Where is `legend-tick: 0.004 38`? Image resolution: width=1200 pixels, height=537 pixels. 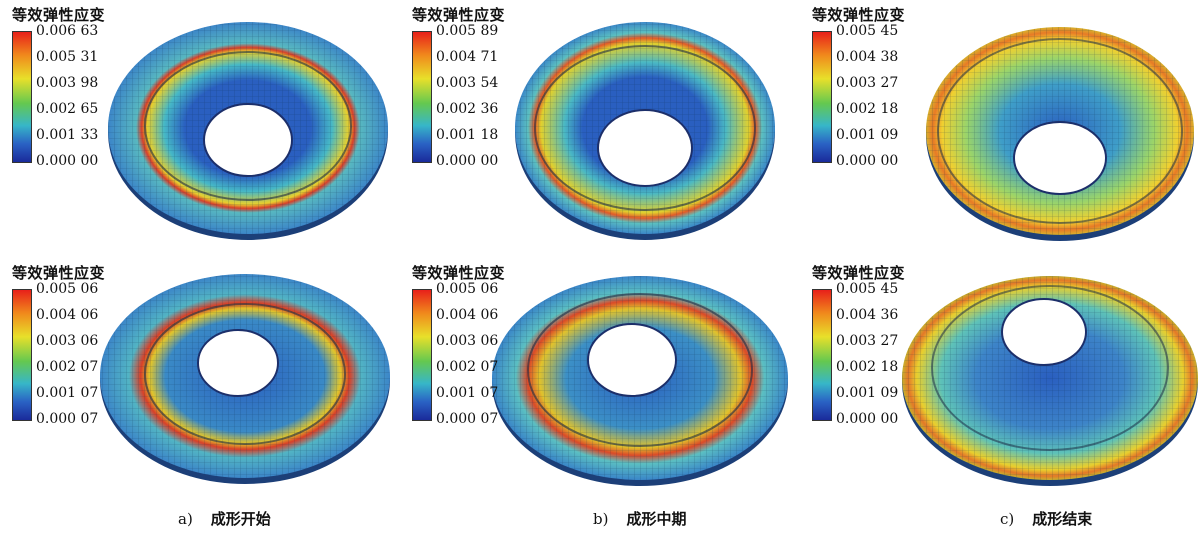 legend-tick: 0.004 38 is located at coordinates (867, 57).